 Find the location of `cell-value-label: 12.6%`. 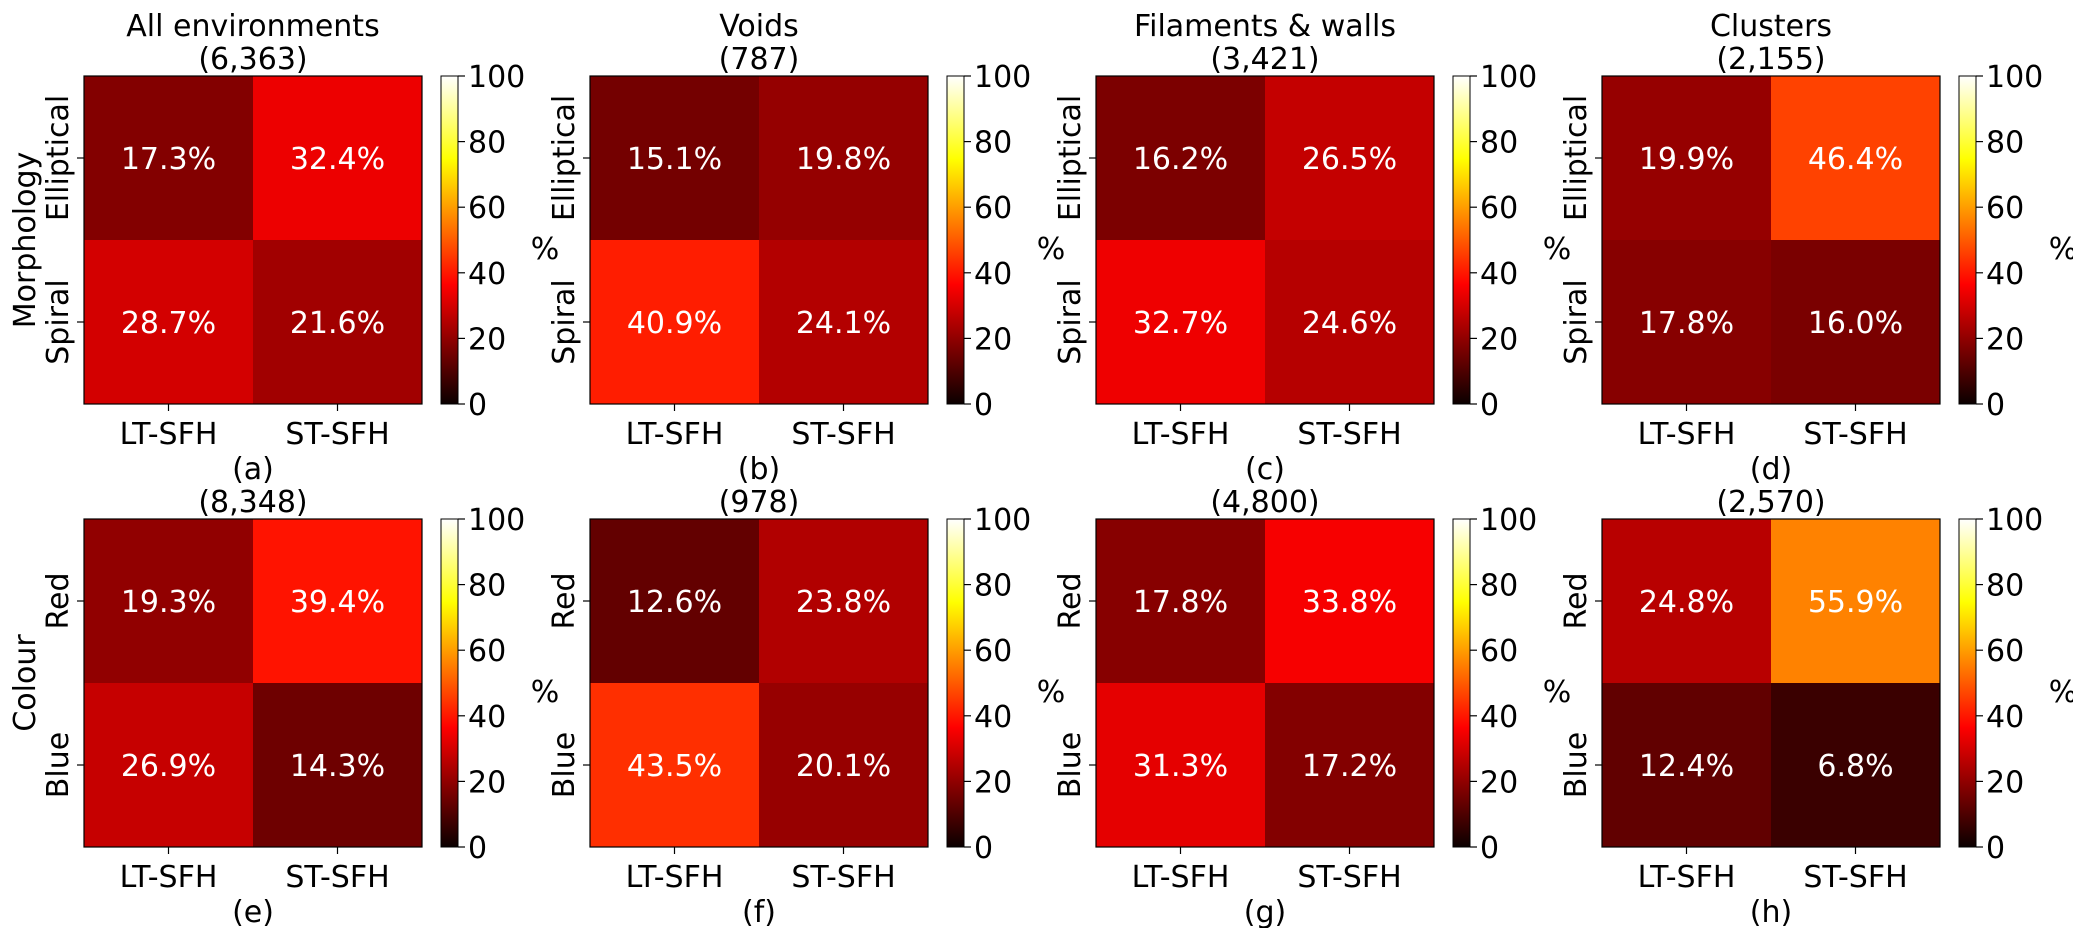

cell-value-label: 12.6% is located at coordinates (674, 602).